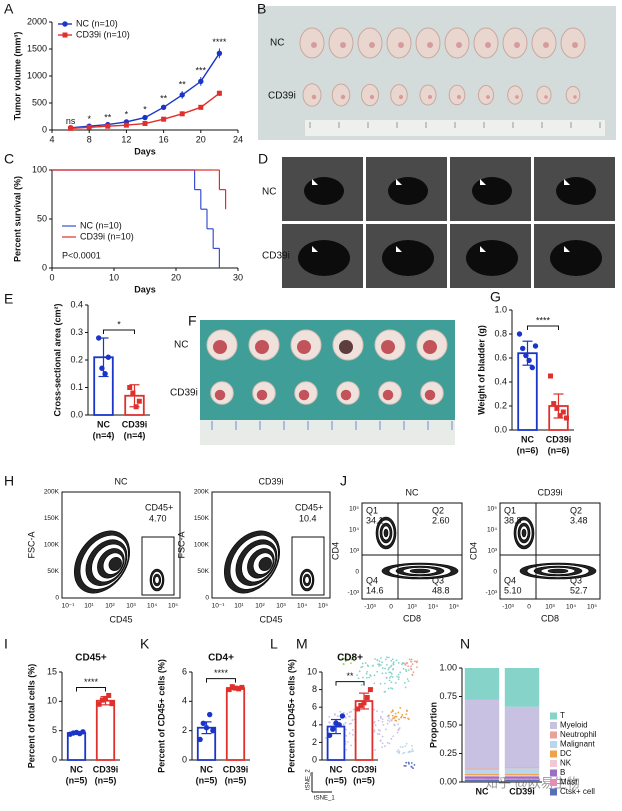 This screenshot has height=811, width=622. What do you see at coordinates (52, 671) in the screenshot?
I see `y-tick-label: 15` at bounding box center [52, 671].